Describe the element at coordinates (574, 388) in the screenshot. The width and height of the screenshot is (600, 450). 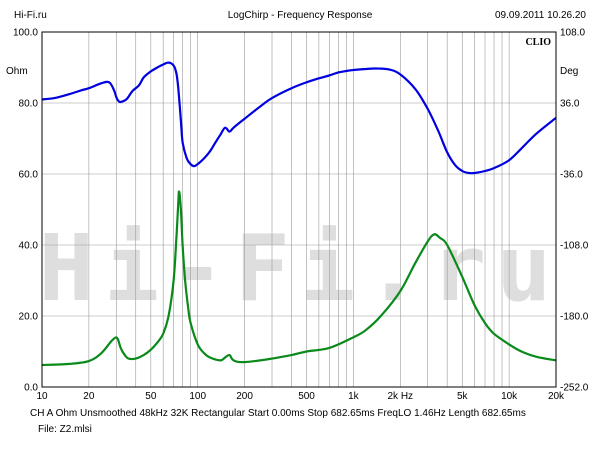
I see `y-tick-label-right: -252.0` at that location.